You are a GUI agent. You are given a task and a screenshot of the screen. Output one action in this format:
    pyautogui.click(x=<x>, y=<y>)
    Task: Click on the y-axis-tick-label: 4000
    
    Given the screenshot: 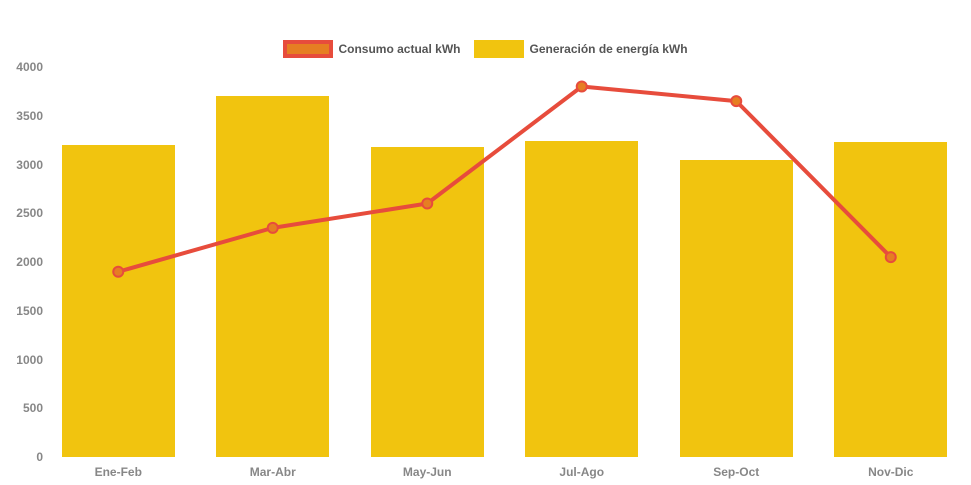 What is the action you would take?
    pyautogui.click(x=29, y=67)
    